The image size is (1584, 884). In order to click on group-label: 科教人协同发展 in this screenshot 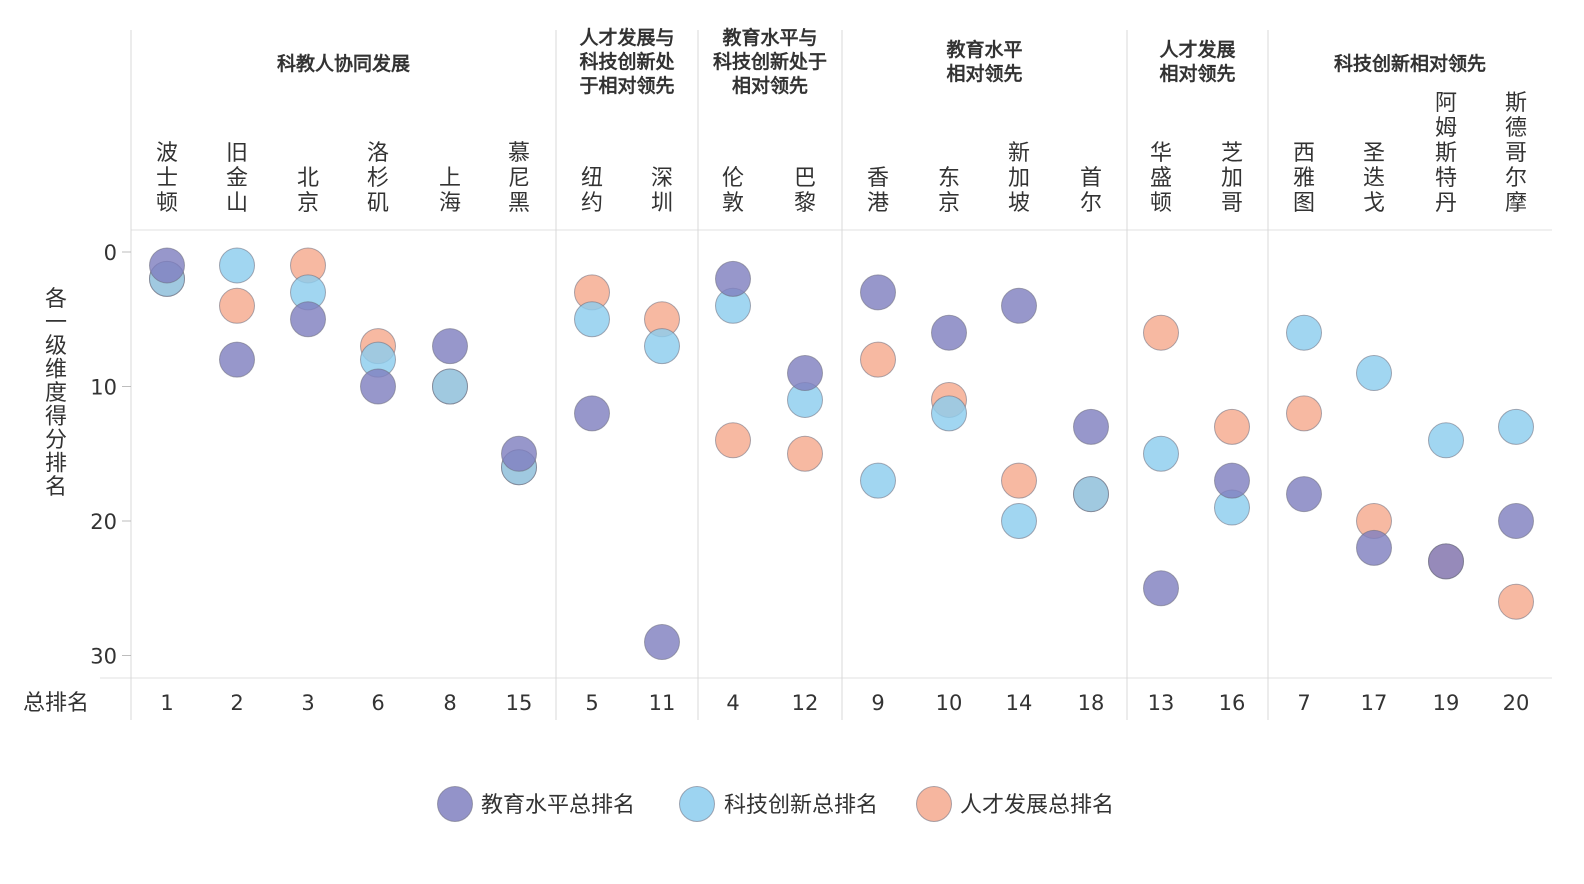, I will do `click(343, 63)`.